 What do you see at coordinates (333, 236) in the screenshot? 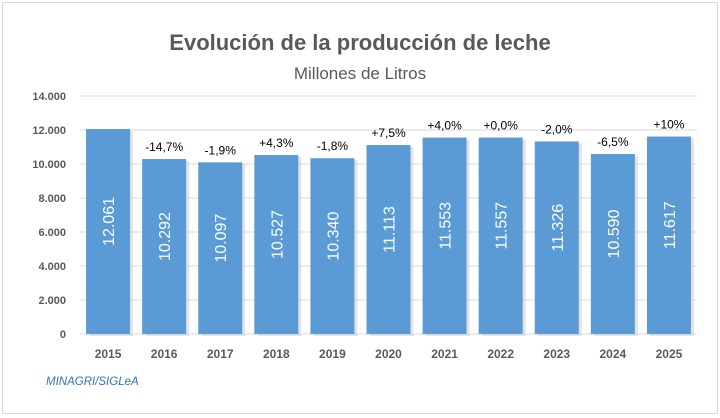
I see `bar-value-label: 10.340` at bounding box center [333, 236].